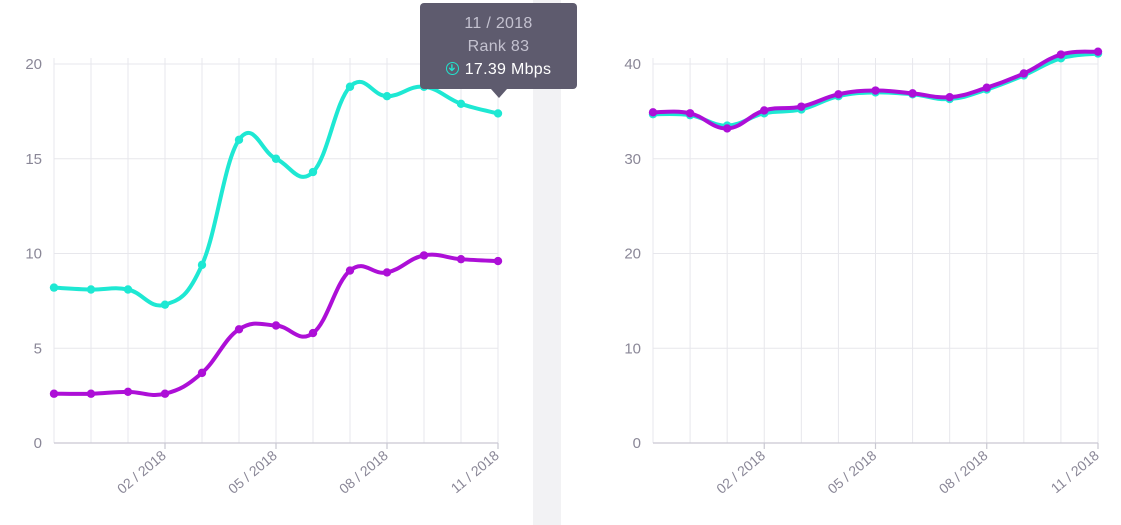 This screenshot has height=525, width=1121. Describe the element at coordinates (498, 46) in the screenshot. I see `tooltip-rank: Rank 83` at that location.